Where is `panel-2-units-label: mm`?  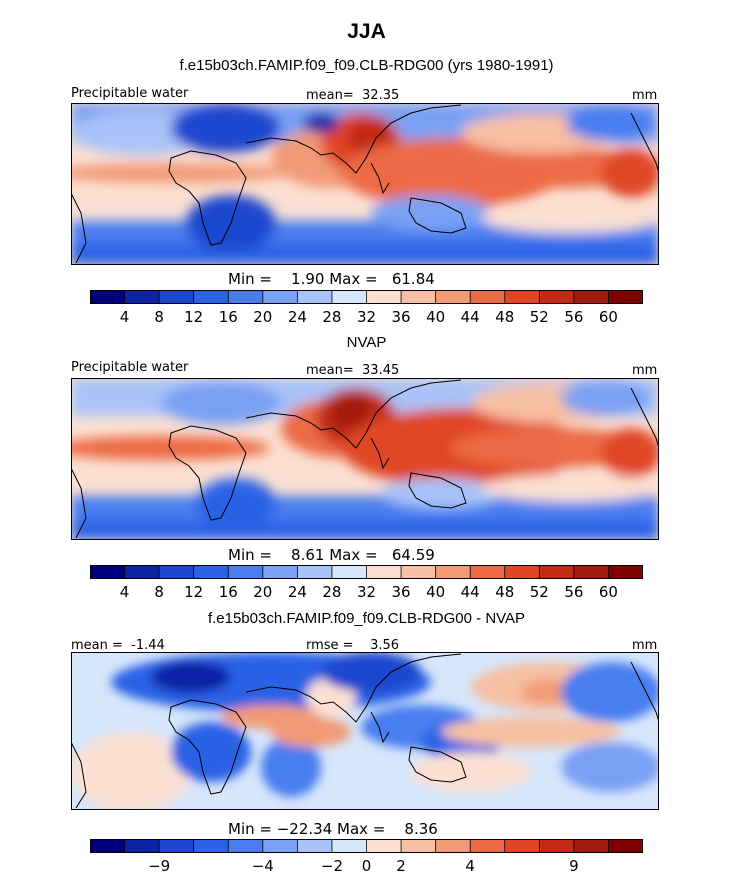
panel-2-units-label: mm is located at coordinates (645, 370).